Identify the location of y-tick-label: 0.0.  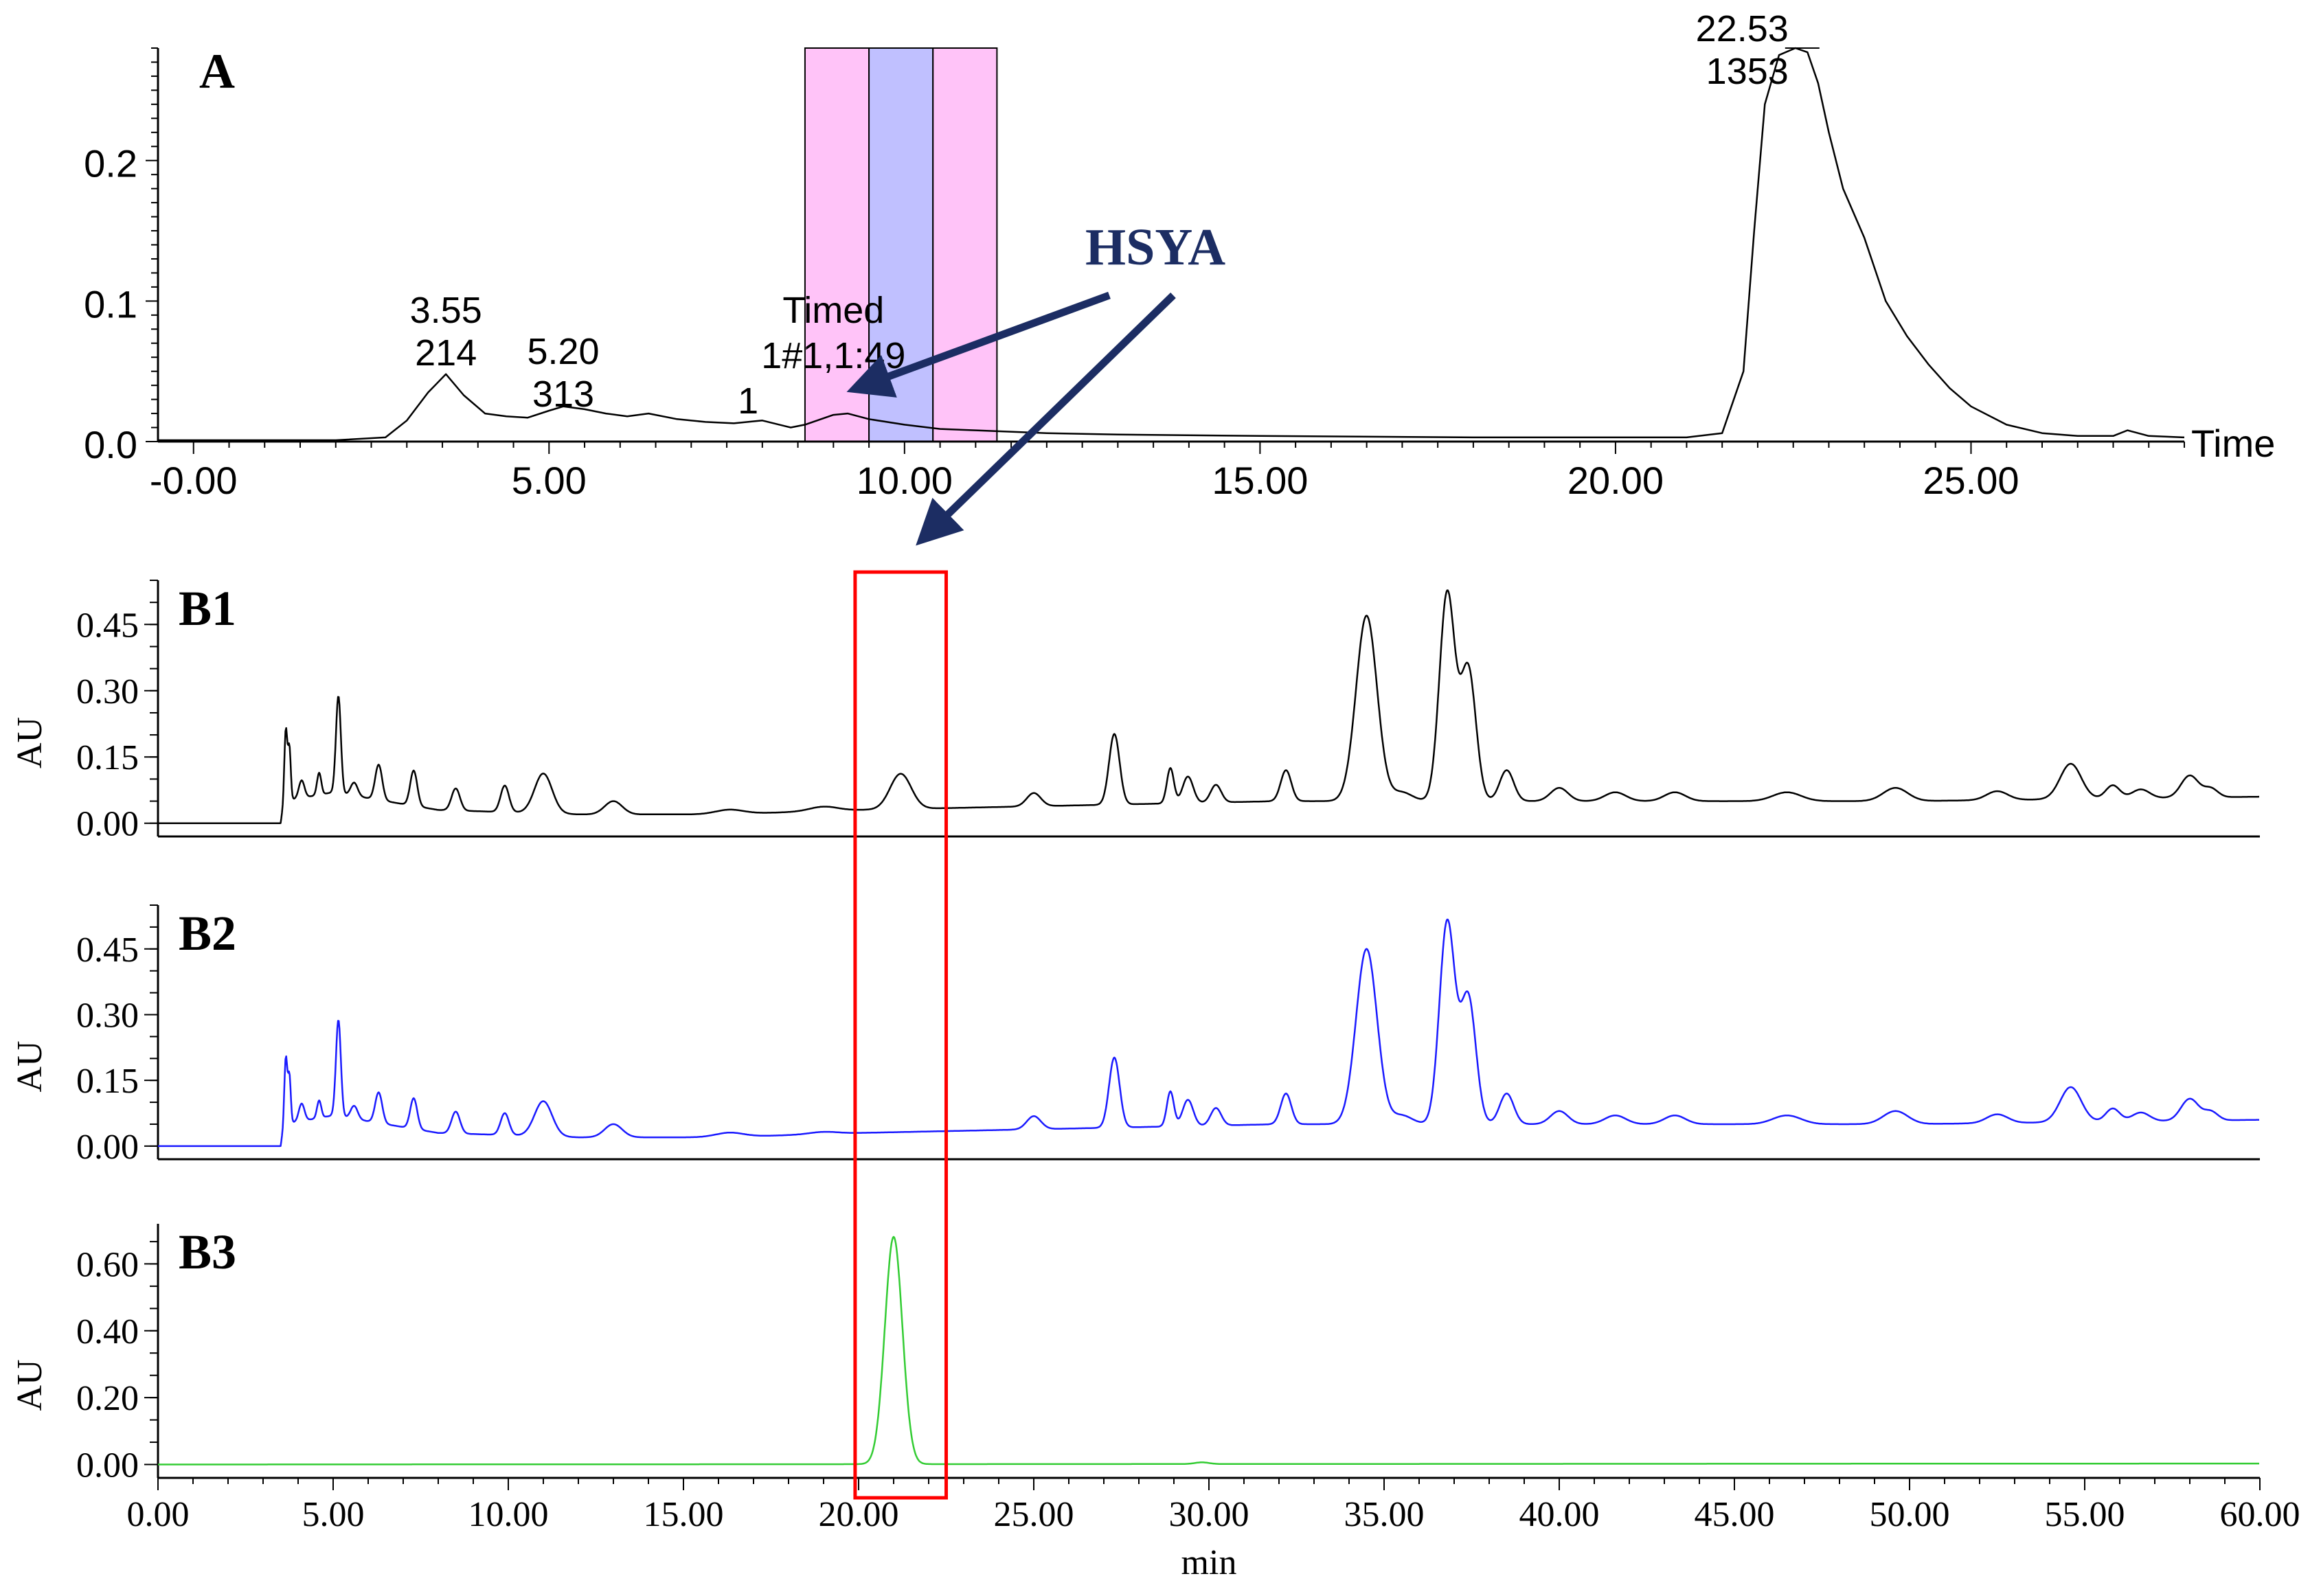
(110, 444).